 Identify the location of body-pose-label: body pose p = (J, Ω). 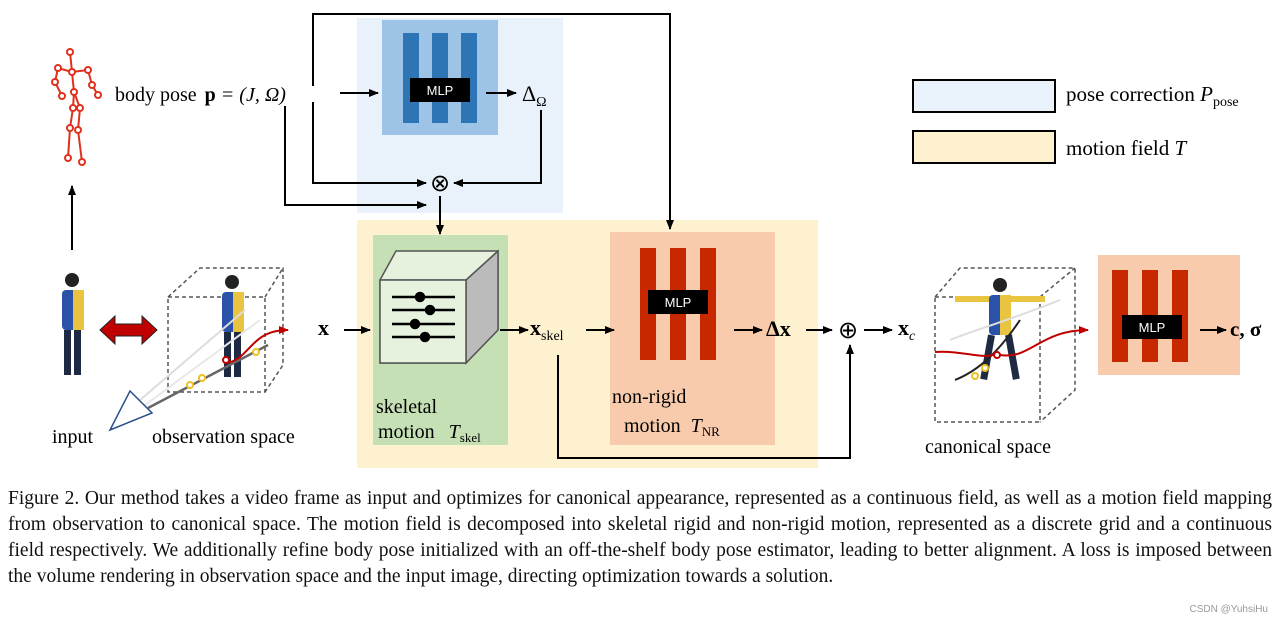
(200, 95).